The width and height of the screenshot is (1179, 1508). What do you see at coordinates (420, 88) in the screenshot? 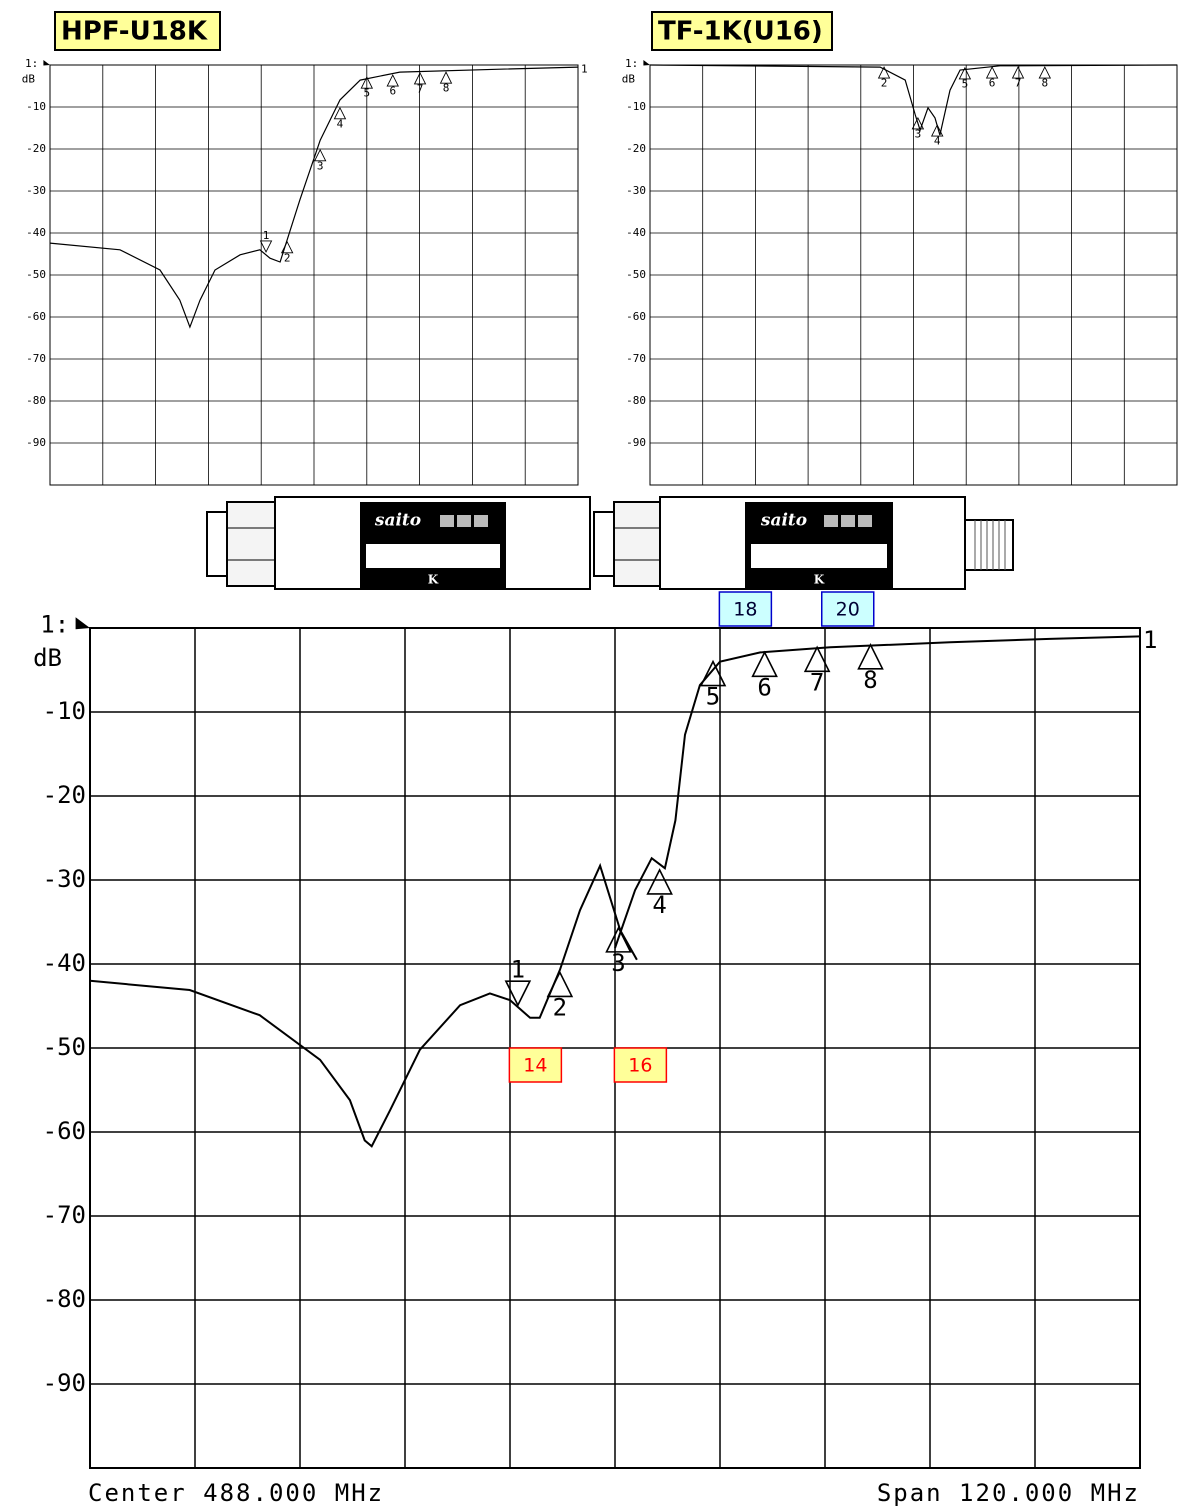
I see `marker-label: 7` at bounding box center [420, 88].